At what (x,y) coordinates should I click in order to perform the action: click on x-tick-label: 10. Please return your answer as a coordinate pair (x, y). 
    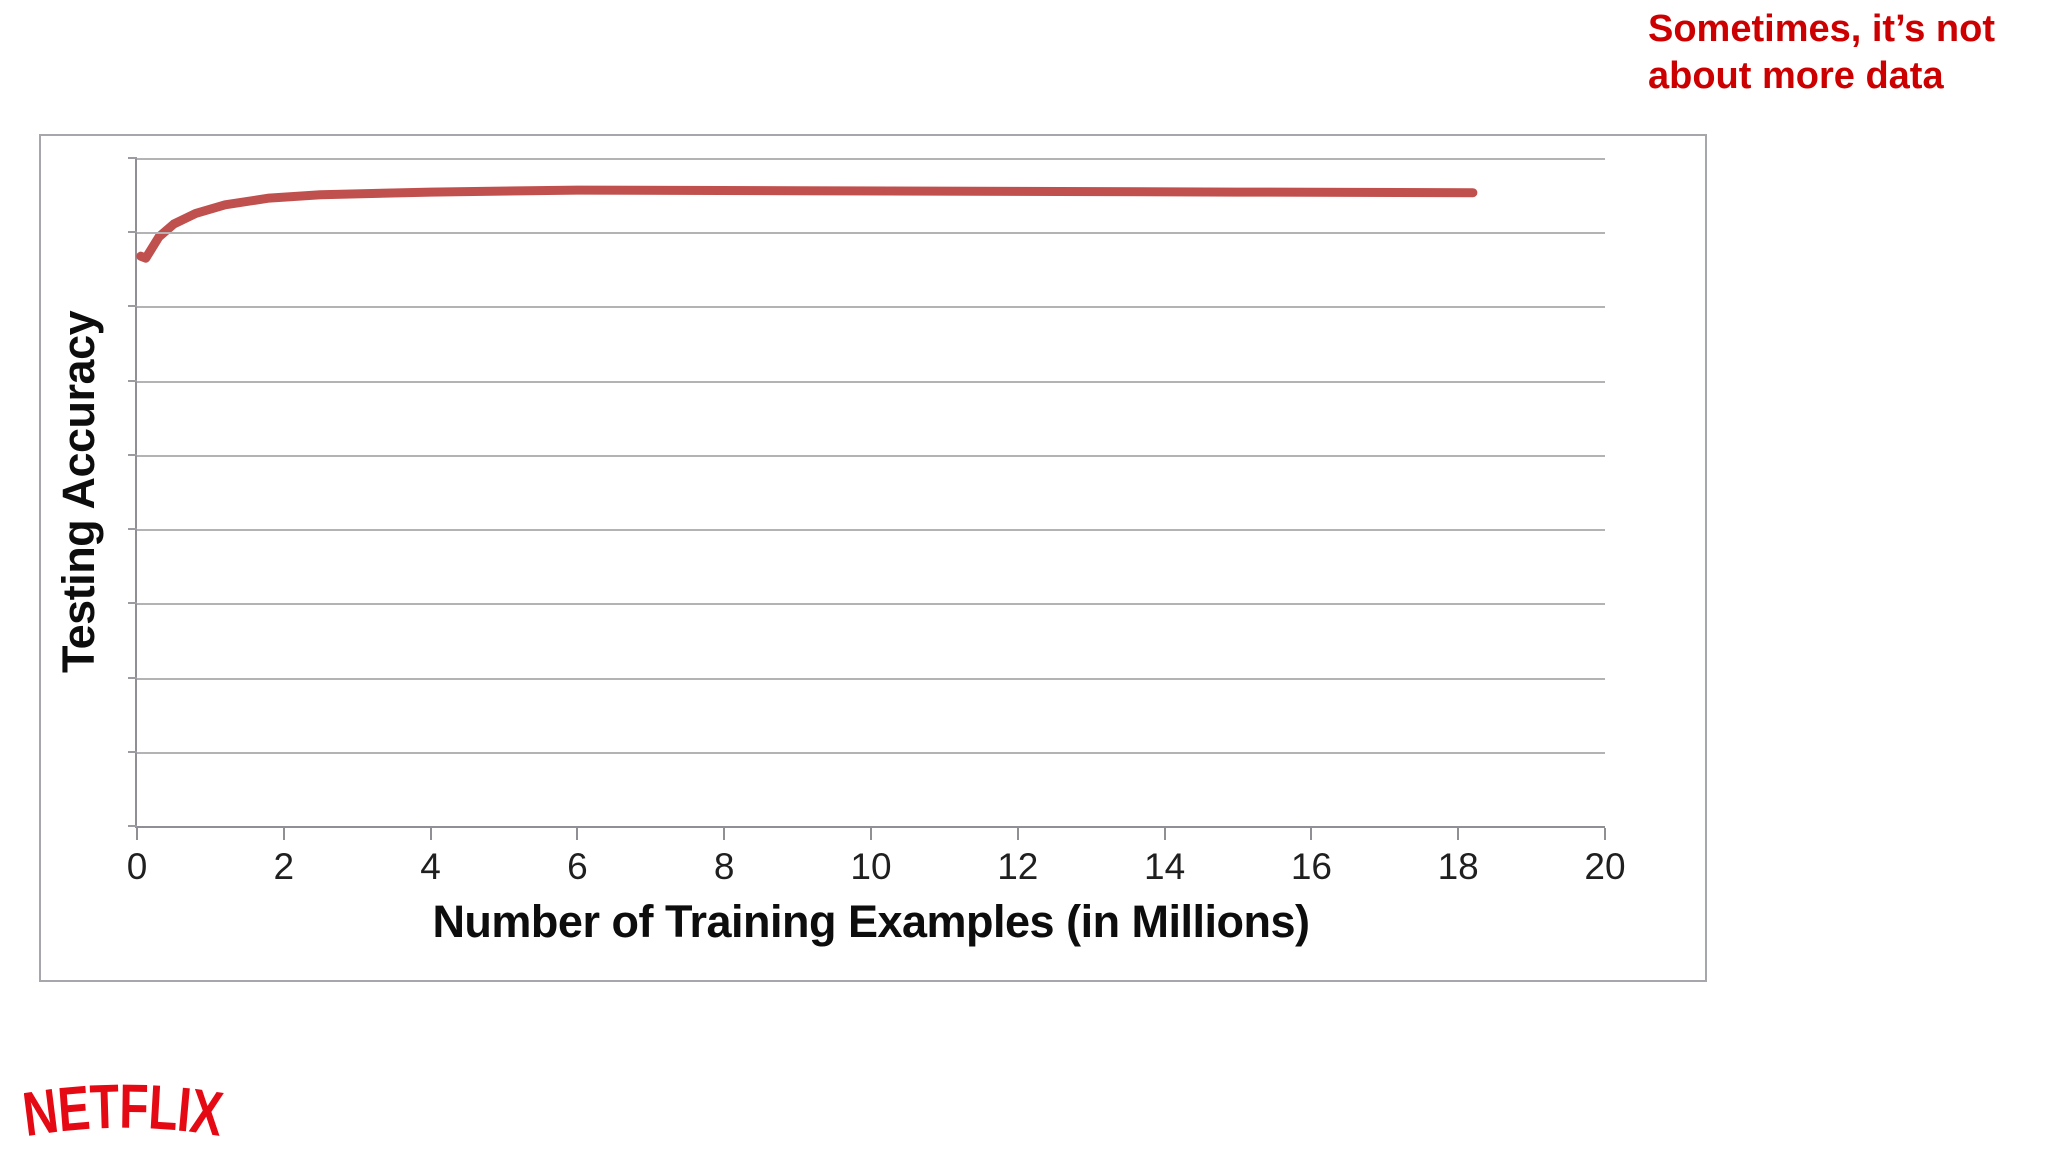
    Looking at the image, I should click on (871, 866).